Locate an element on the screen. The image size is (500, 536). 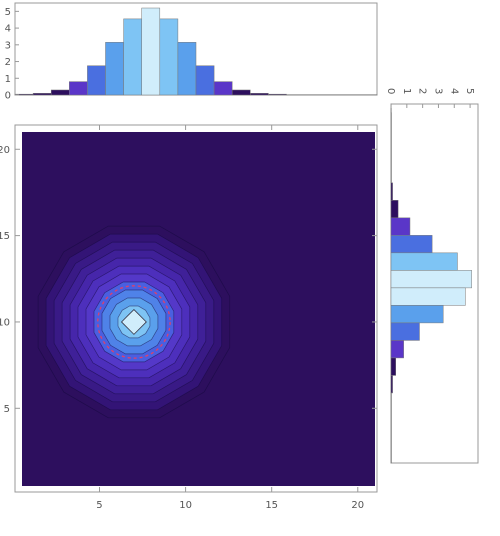
y-histogram-x-tick-label: 5 is located at coordinates (469, 91).